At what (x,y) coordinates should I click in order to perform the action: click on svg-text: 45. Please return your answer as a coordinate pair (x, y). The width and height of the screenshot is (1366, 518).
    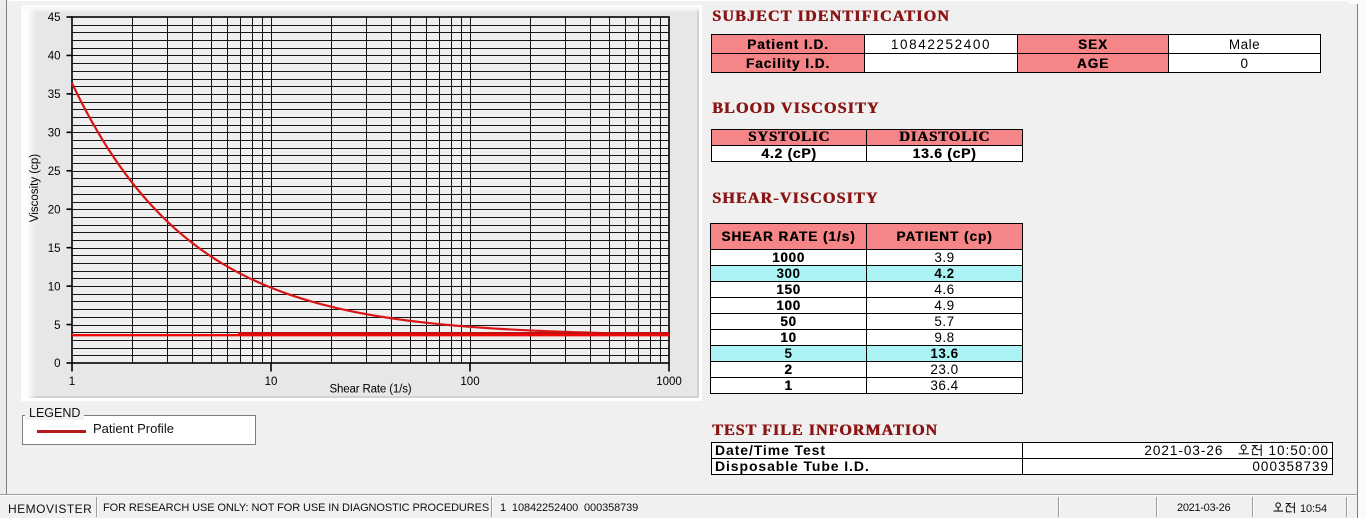
    Looking at the image, I should click on (54, 18).